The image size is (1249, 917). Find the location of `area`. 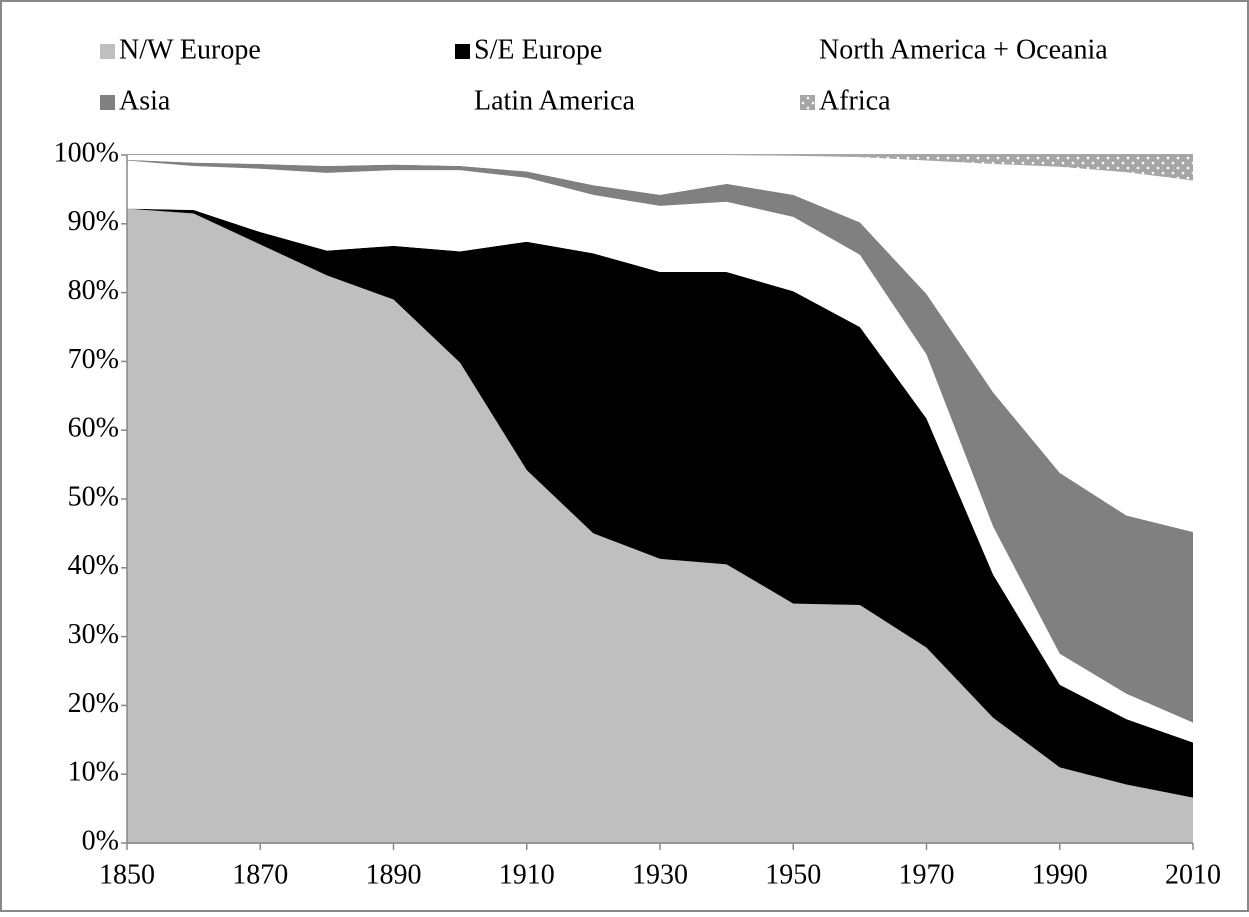

area is located at coordinates (660, 168).